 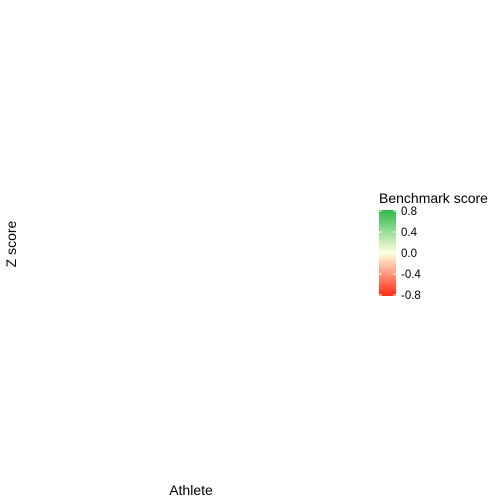 What do you see at coordinates (411, 275) in the screenshot?
I see `colorbar-tick-label: -0.4` at bounding box center [411, 275].